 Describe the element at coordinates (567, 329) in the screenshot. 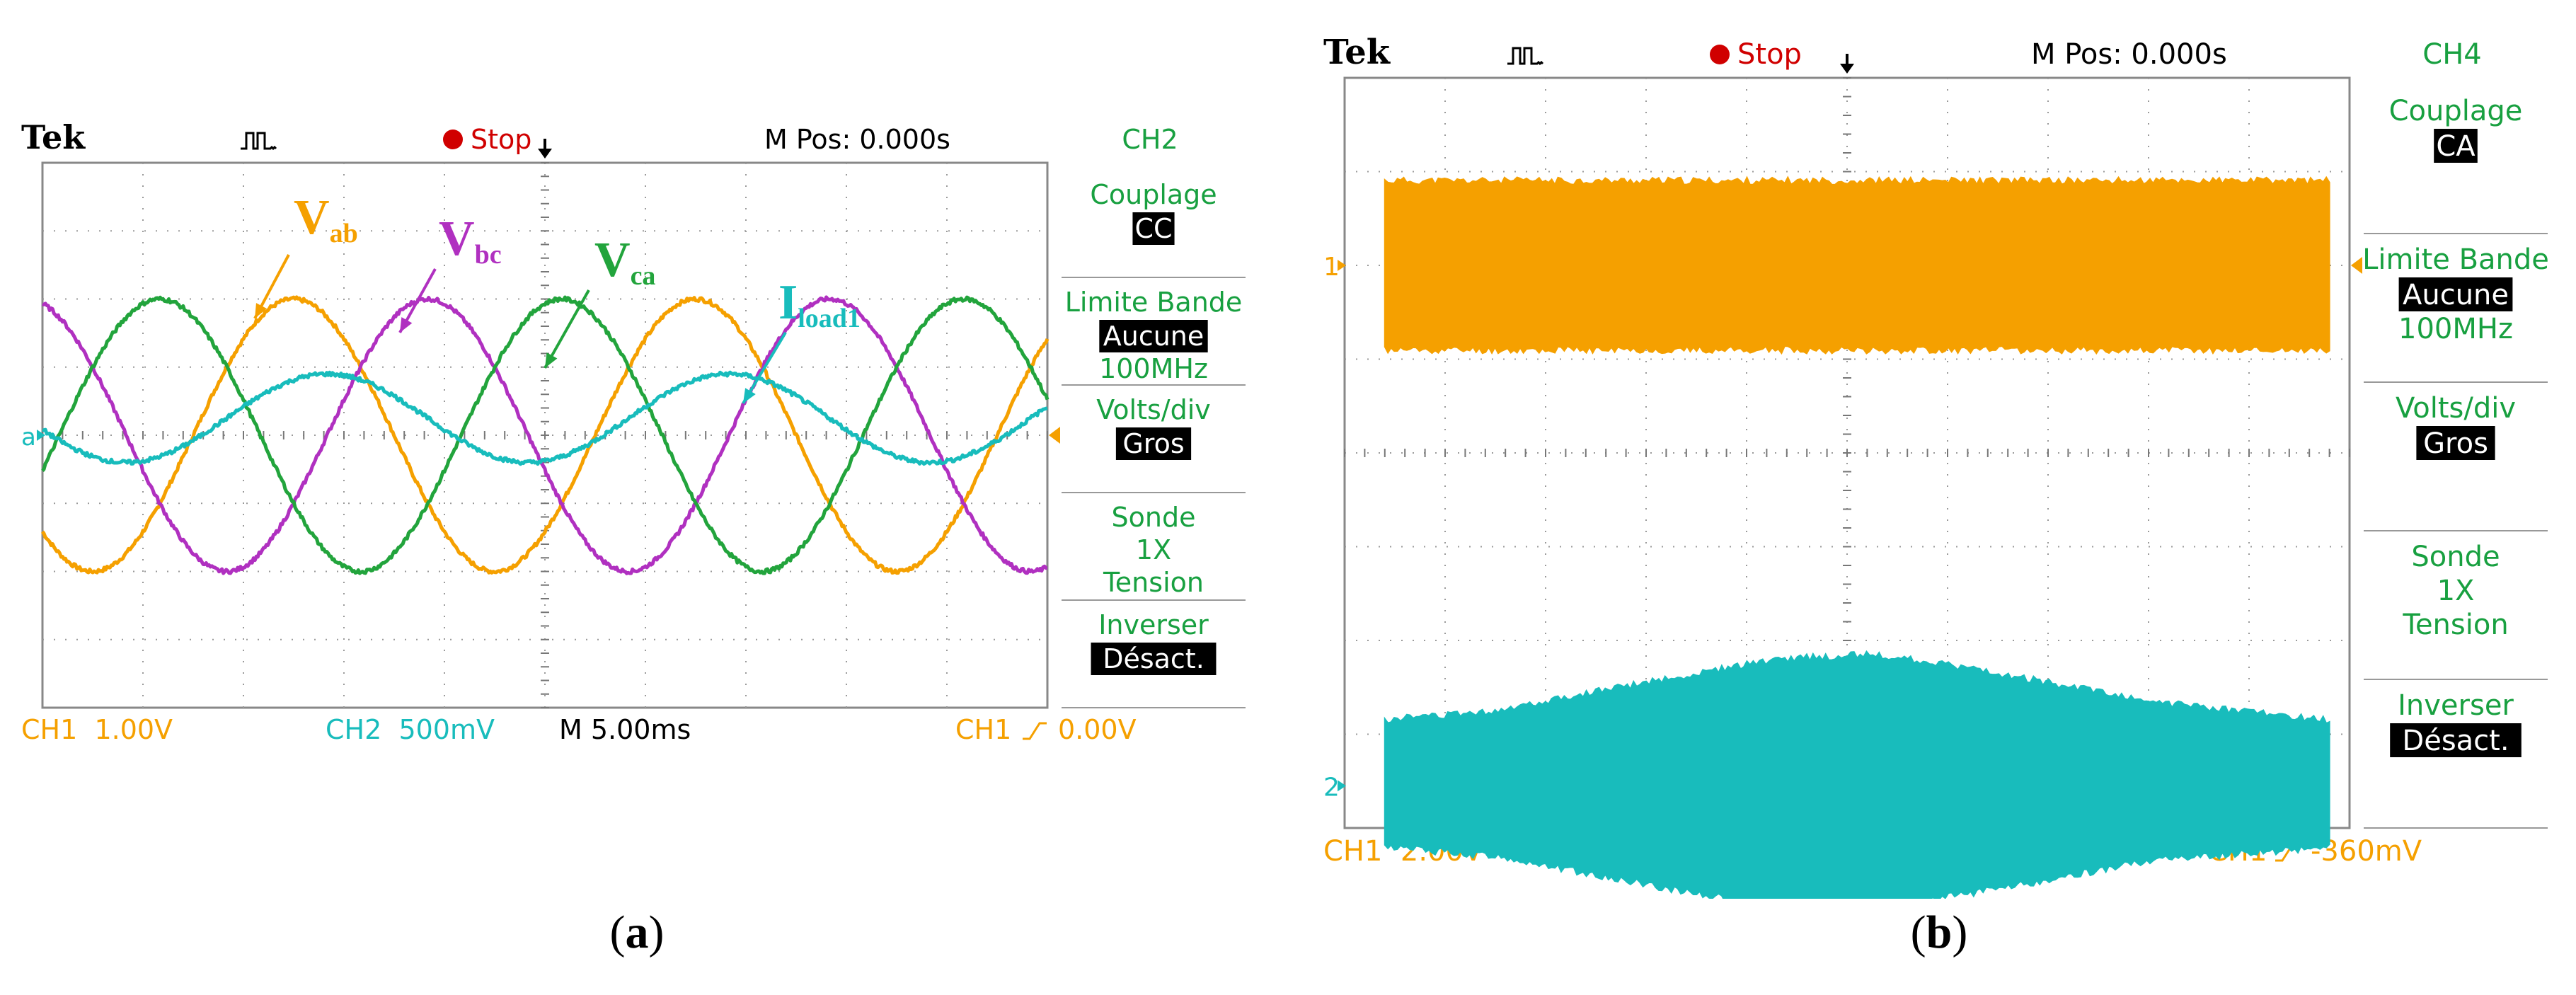

I see `label-arrow-line` at that location.